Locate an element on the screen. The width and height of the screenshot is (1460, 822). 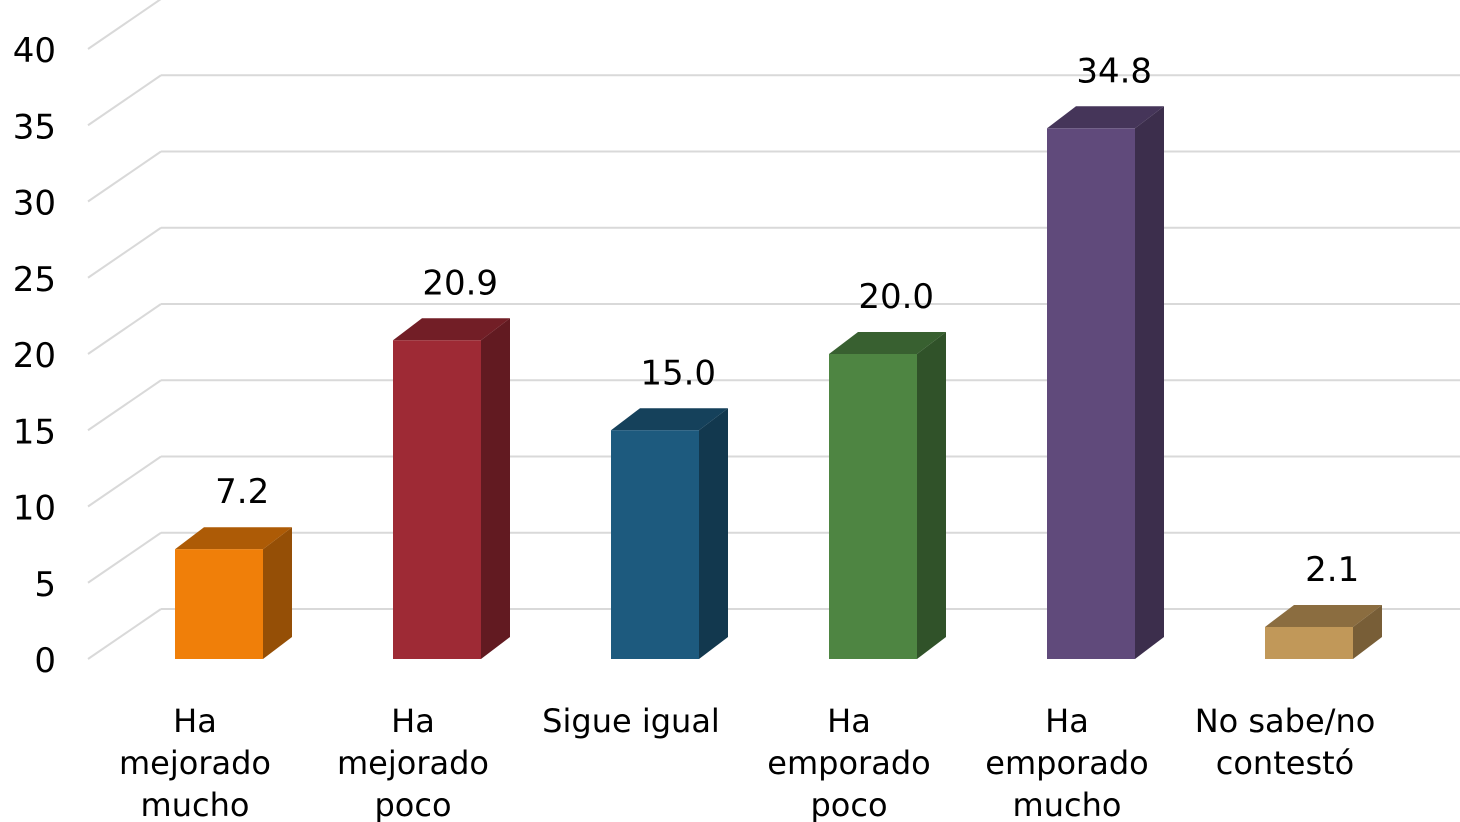
data-label: 7.2 is located at coordinates (242, 492).